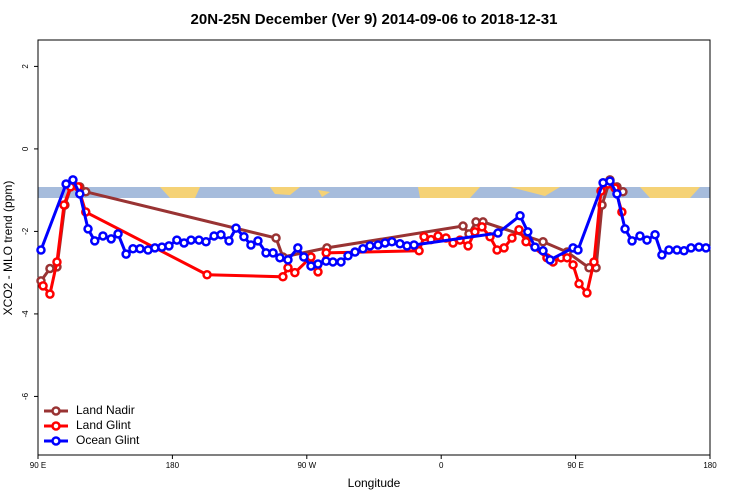  What do you see at coordinates (374, 483) in the screenshot?
I see `x-axis-label: Longitude` at bounding box center [374, 483].